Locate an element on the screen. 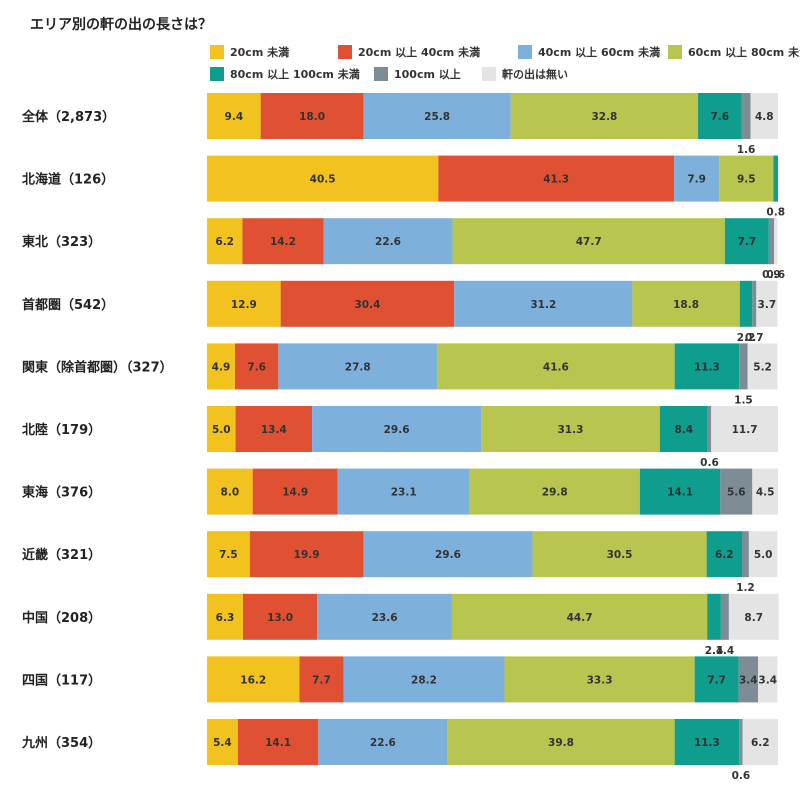 Image resolution: width=800 pixels, height=800 pixels. data-label: 0.7 is located at coordinates (754, 338).